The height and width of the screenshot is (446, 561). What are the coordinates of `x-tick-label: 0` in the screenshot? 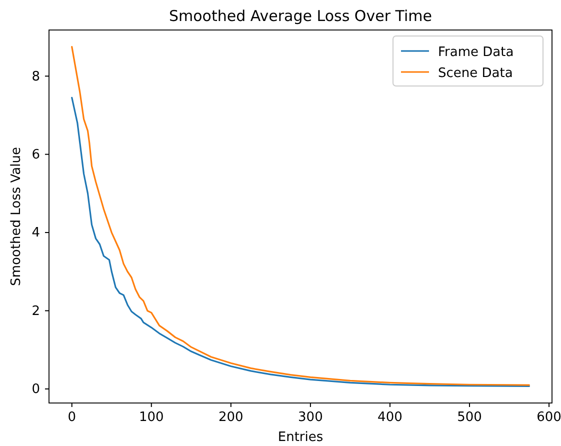 It's located at (72, 418).